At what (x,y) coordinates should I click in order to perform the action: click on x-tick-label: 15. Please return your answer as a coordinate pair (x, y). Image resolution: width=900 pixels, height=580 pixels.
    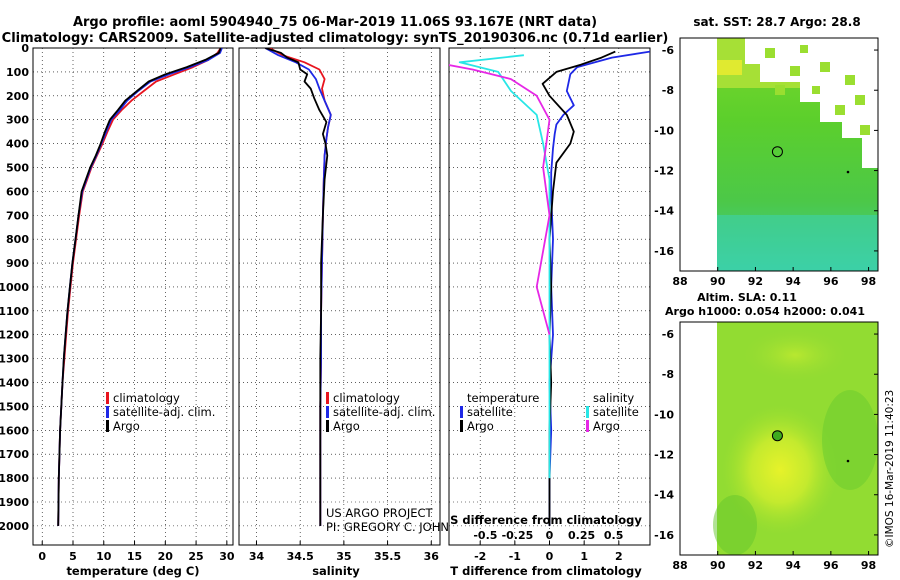
    Looking at the image, I should click on (134, 556).